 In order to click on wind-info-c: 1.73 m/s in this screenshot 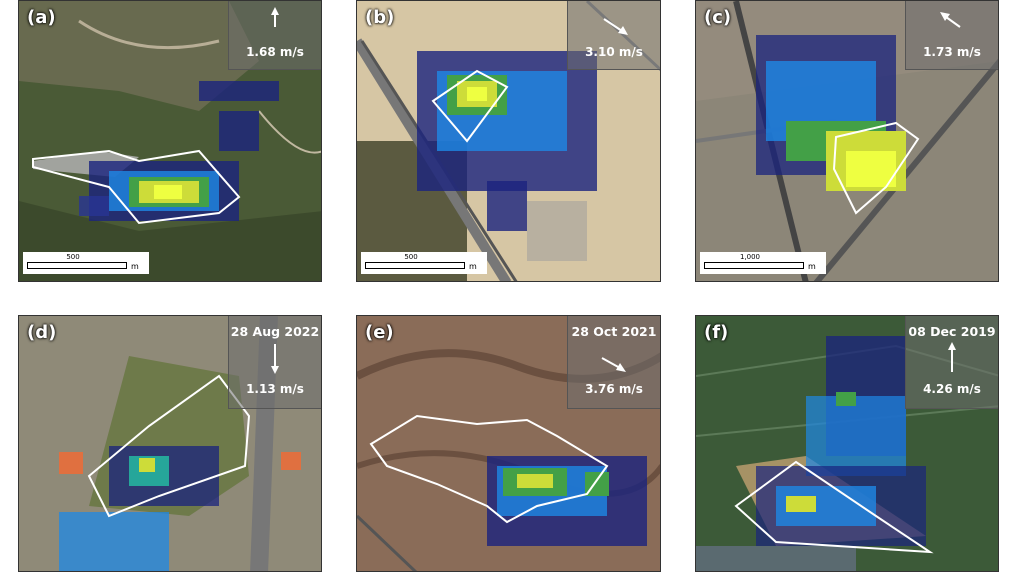, I will do `click(951, 35)`.